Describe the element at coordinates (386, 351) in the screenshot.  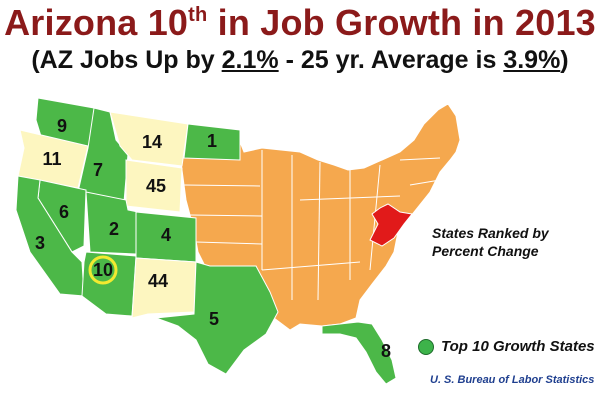
I see `rank-label-FL: 8` at that location.